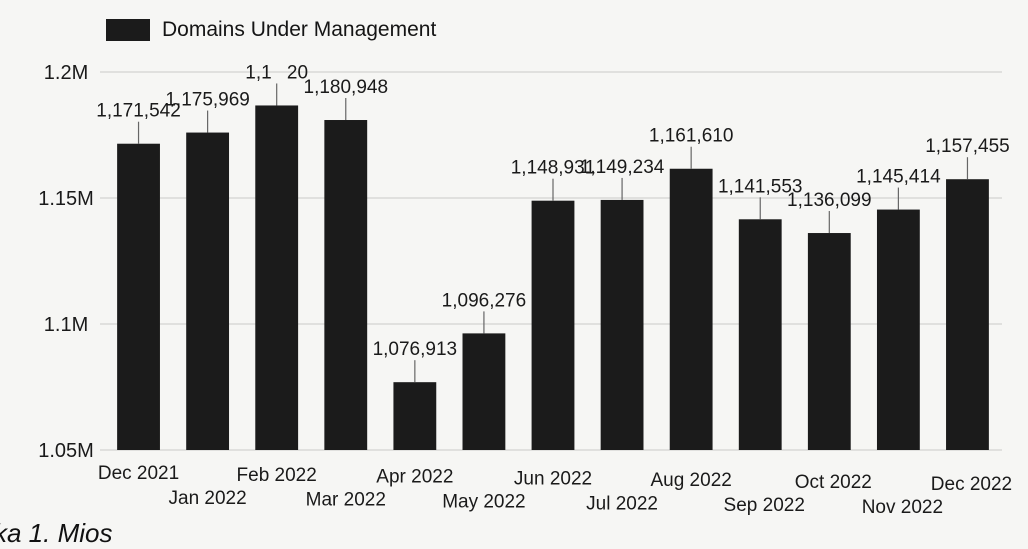 Image resolution: width=1028 pixels, height=549 pixels. Describe the element at coordinates (764, 505) in the screenshot. I see `x-tick-label: Sep 2022` at that location.